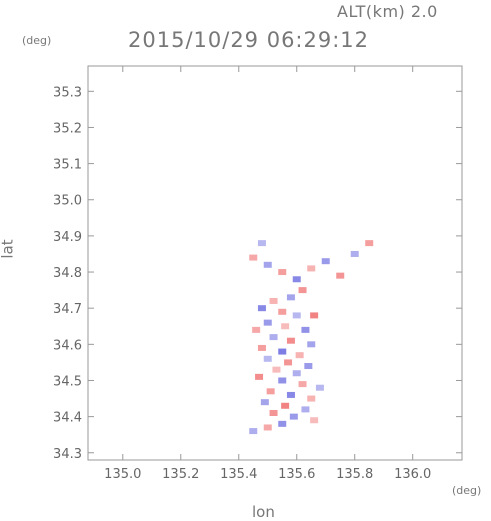 Image resolution: width=491 pixels, height=521 pixels. What do you see at coordinates (238, 474) in the screenshot?
I see `x-tick-label: 135.4` at bounding box center [238, 474].